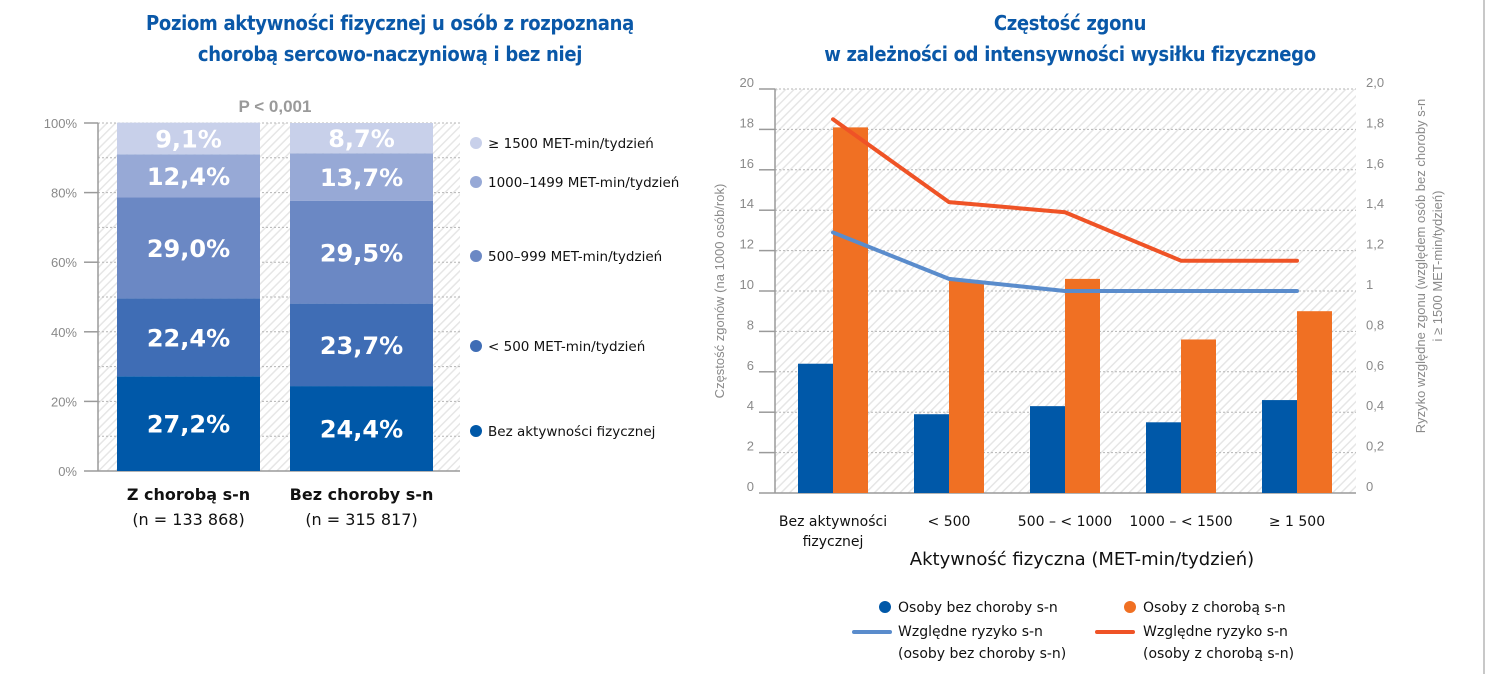  Describe the element at coordinates (719, 291) in the screenshot. I see `y-axis-title: Częstość zgonów (na 1000 osób/rok)` at that location.